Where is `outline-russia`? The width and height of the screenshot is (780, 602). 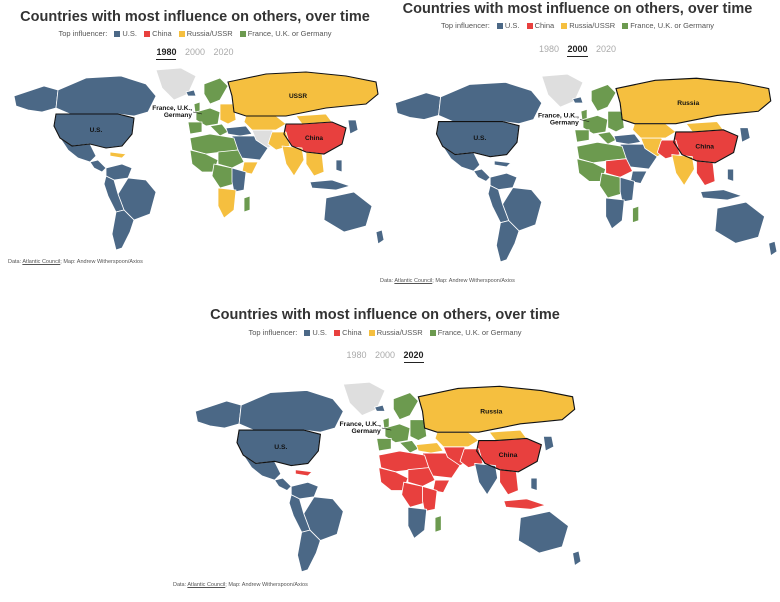 outline-russia is located at coordinates (693, 101).